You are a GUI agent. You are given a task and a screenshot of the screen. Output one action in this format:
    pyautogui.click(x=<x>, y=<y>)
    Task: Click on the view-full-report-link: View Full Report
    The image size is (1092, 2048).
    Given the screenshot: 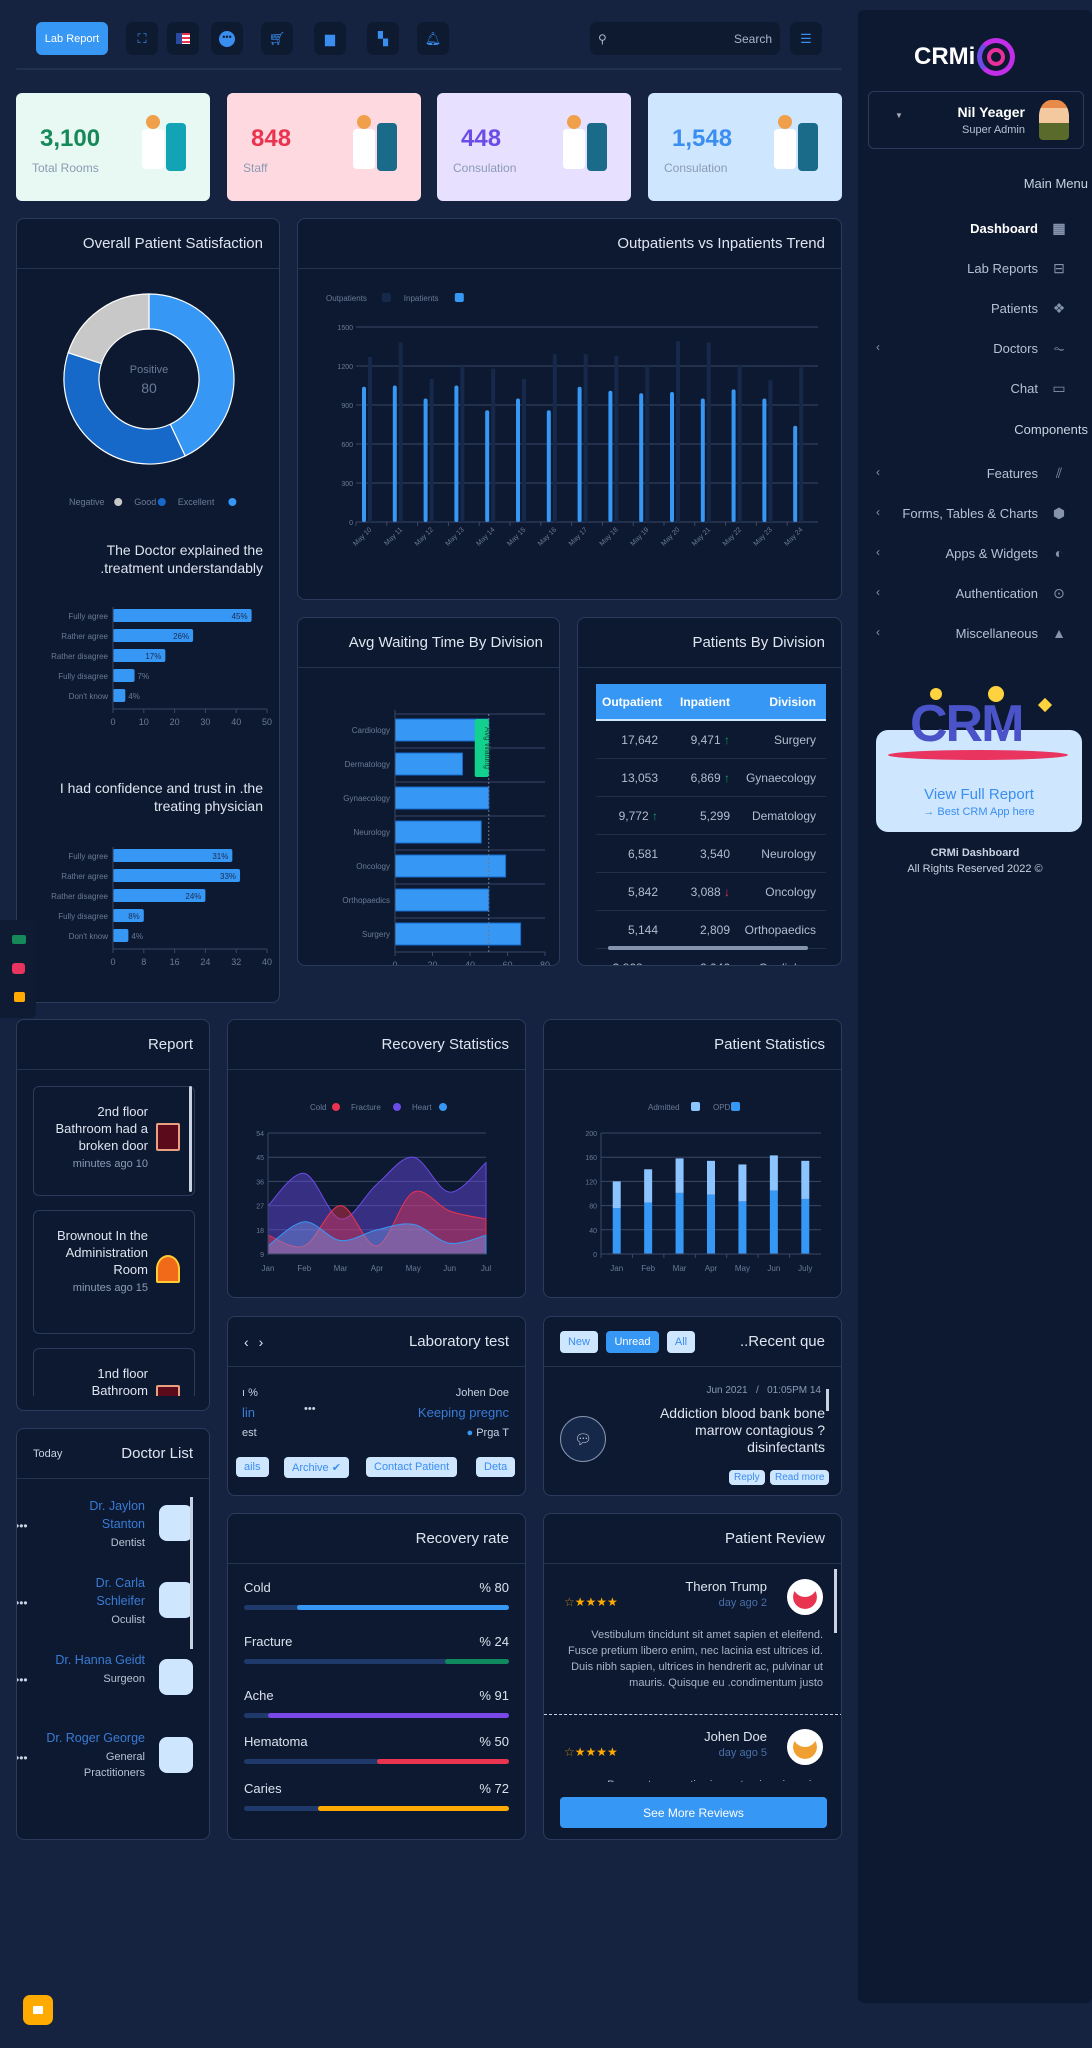 What is the action you would take?
    pyautogui.click(x=979, y=794)
    